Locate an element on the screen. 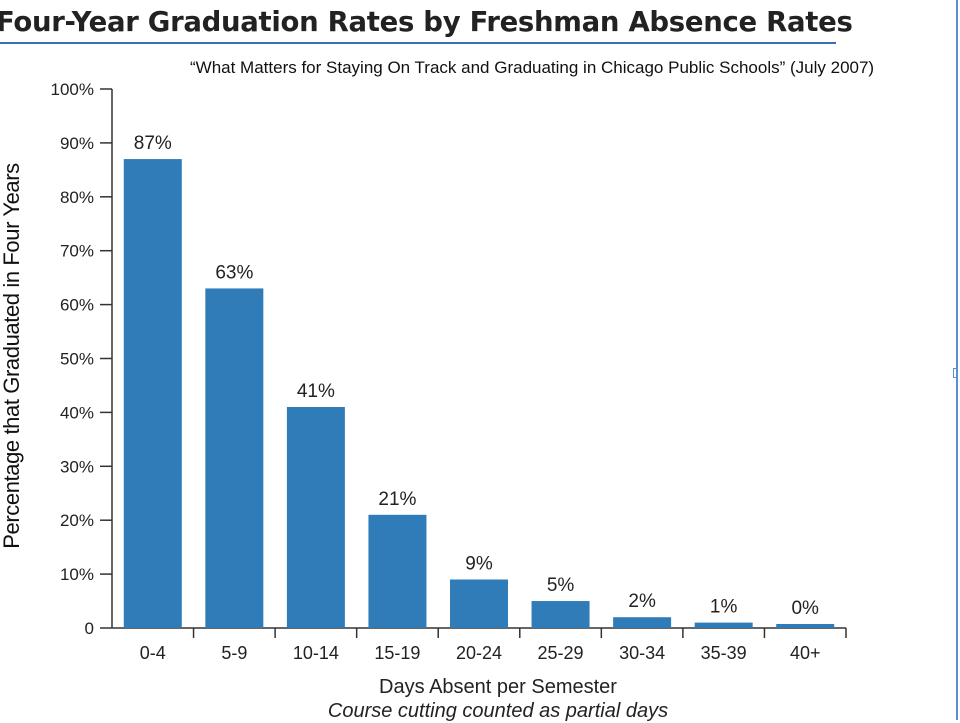  data-label-30-34: 2% is located at coordinates (642, 601).